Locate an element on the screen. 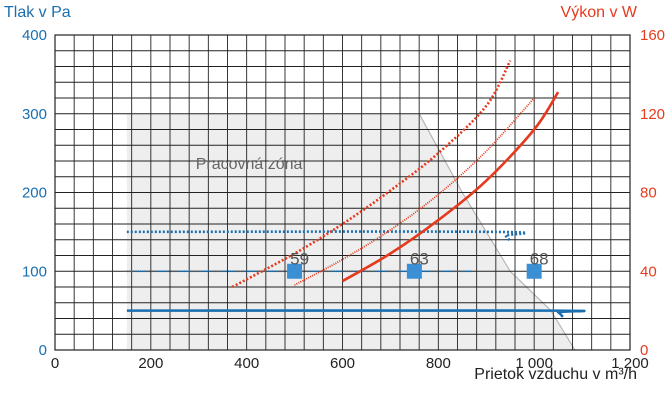 This screenshot has width=665, height=401. x-axis-title: Prietok vzduchu v m³/h is located at coordinates (555, 374).